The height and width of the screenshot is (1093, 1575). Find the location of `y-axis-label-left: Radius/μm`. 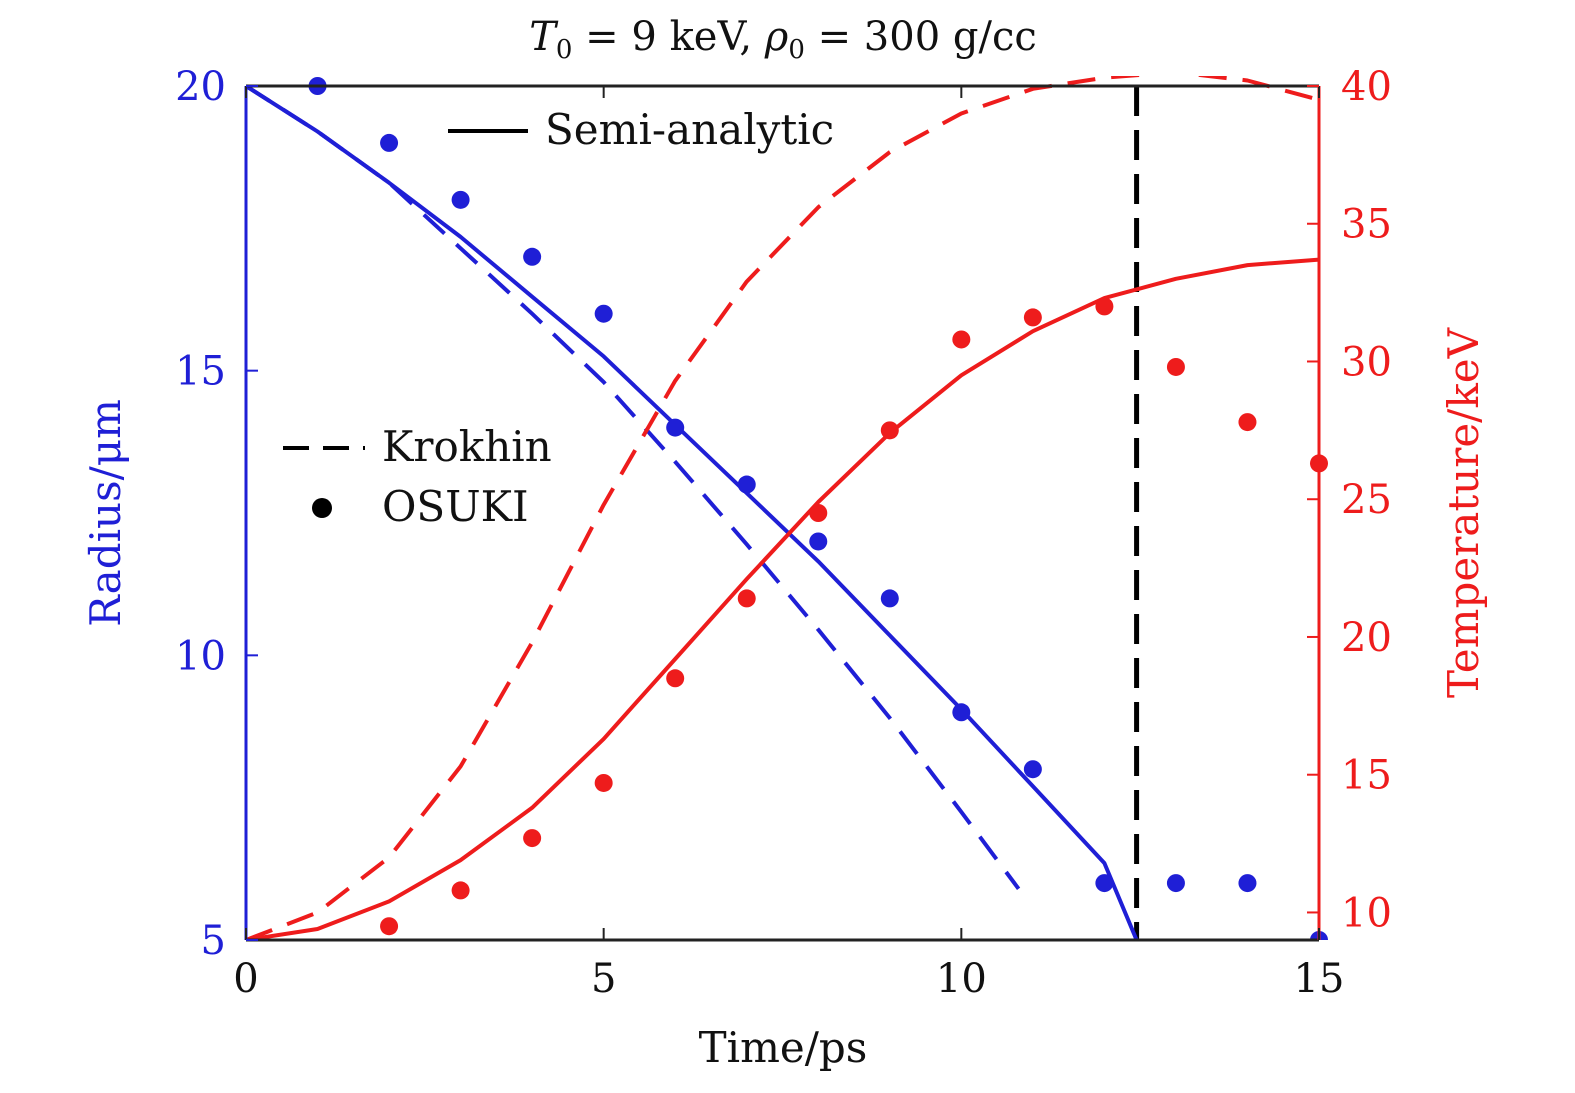

y-axis-label-left: Radius/μm is located at coordinates (105, 513).